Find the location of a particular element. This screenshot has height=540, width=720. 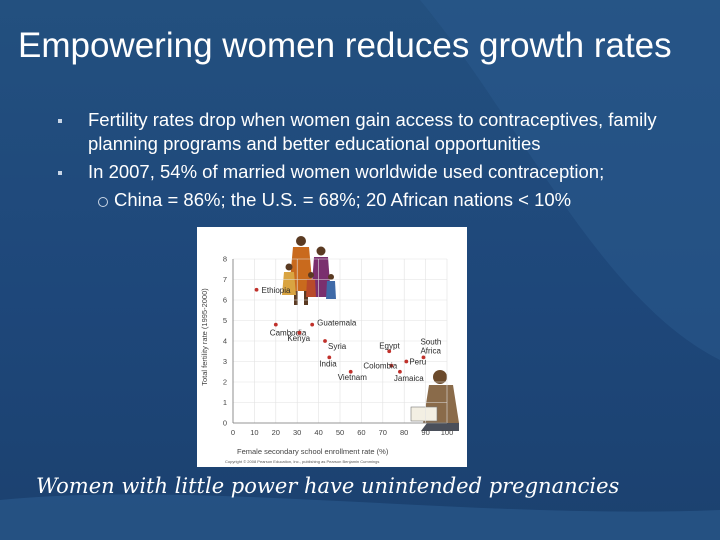

point-label: Jamaica is located at coordinates (409, 378).